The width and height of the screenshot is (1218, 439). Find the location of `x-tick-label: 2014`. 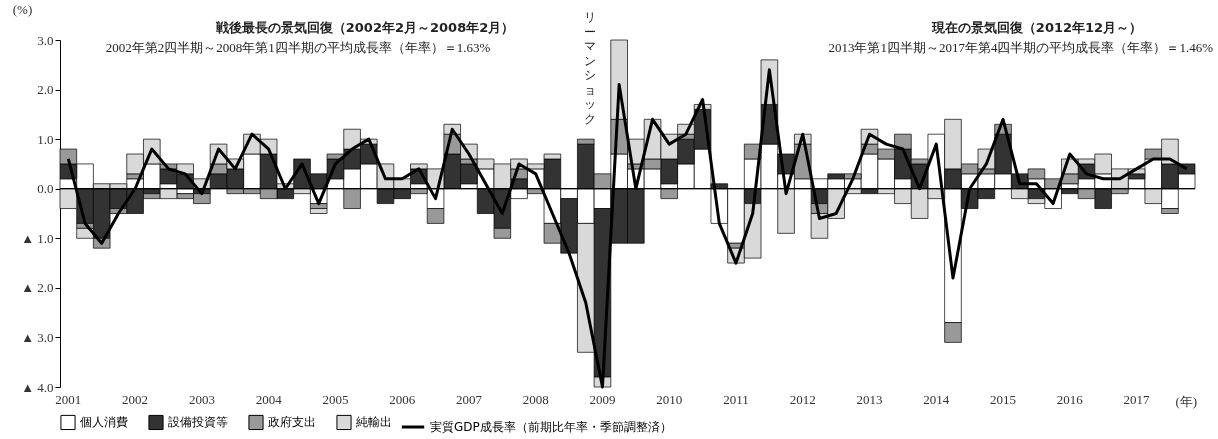

x-tick-label: 2014 is located at coordinates (936, 399).